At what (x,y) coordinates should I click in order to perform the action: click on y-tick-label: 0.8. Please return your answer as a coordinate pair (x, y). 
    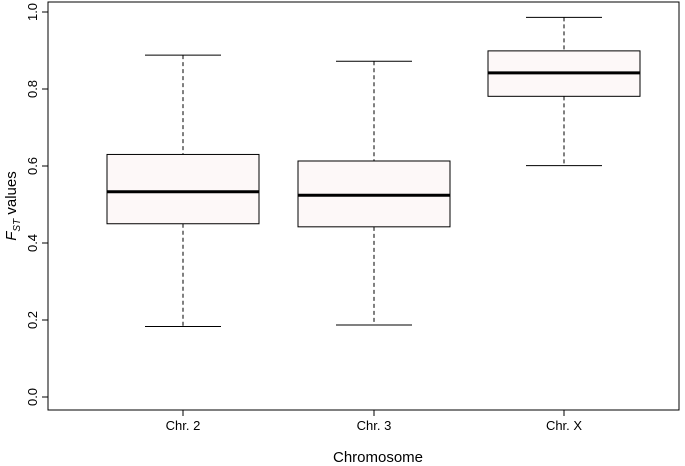
    Looking at the image, I should click on (32, 89).